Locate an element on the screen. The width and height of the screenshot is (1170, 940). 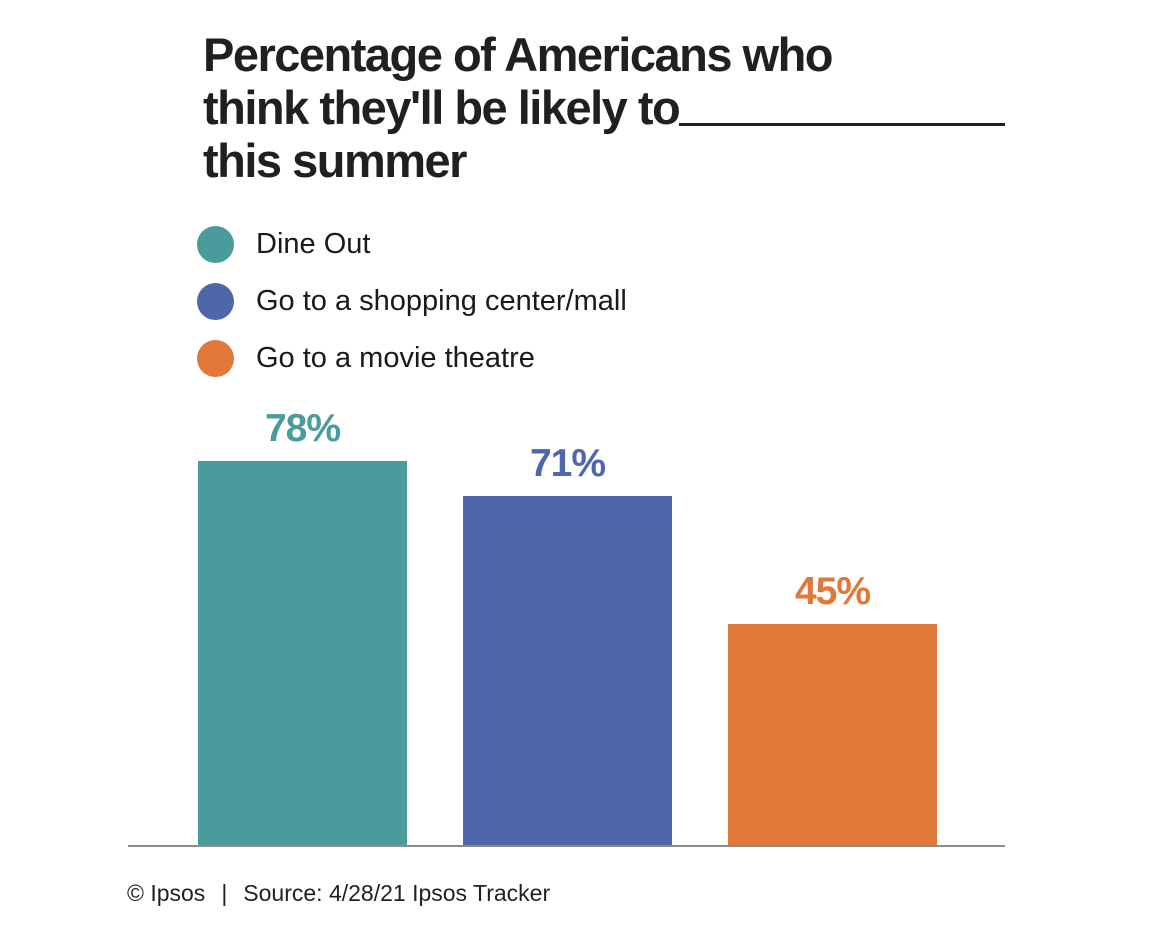
legend-label: Go to a movie theatre is located at coordinates (395, 358).